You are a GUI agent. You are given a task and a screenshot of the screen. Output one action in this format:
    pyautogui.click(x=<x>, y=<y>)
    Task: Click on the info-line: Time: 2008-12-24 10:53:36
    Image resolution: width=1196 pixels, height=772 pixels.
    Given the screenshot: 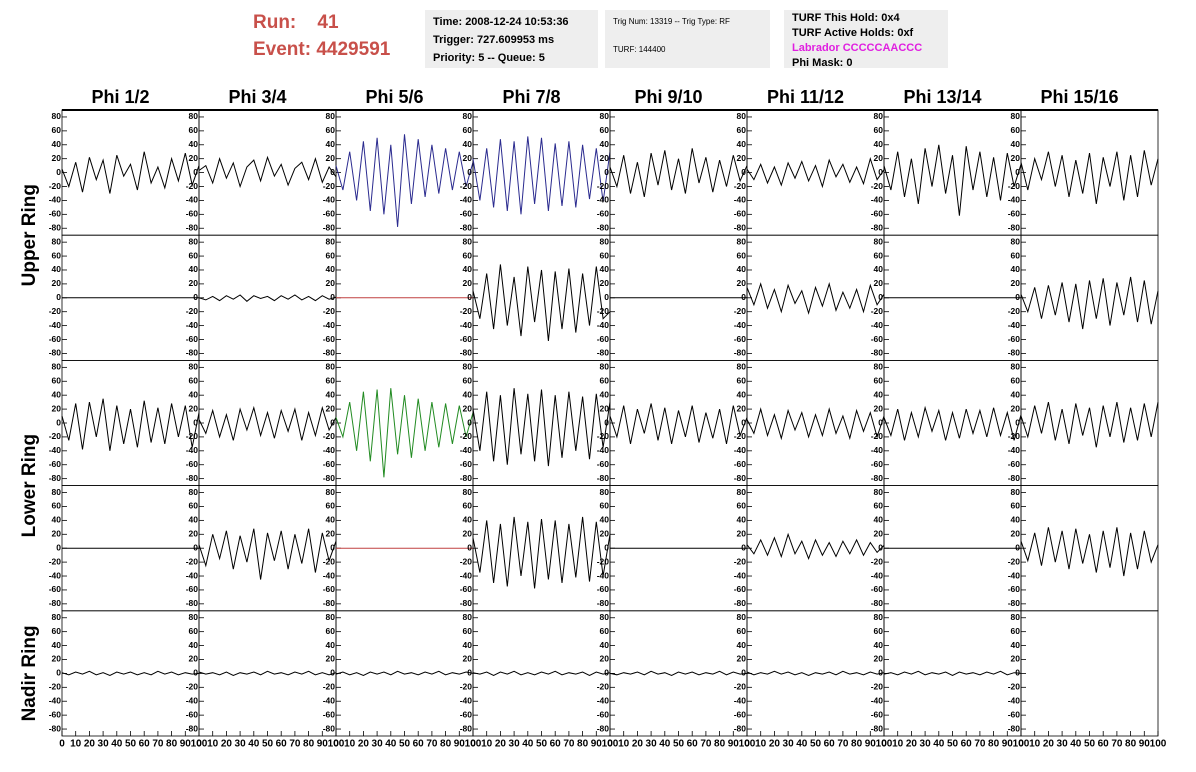 What is the action you would take?
    pyautogui.click(x=501, y=22)
    